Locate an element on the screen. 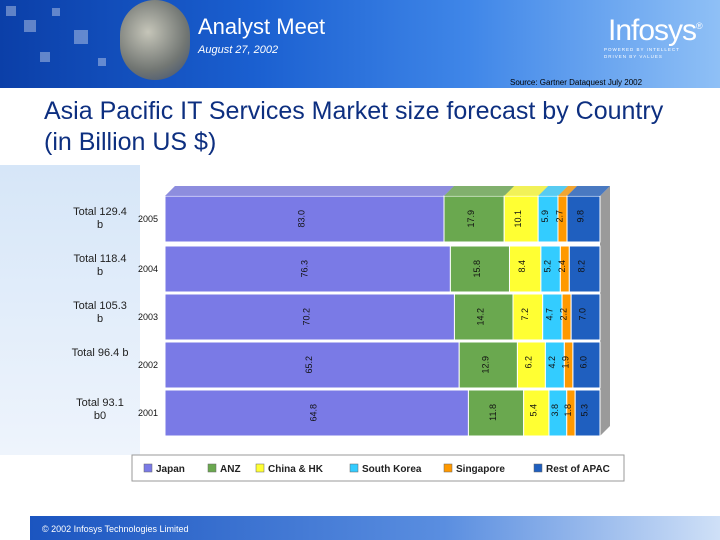 Image resolution: width=720 pixels, height=540 pixels. data-label-japan-2001: 64.8 is located at coordinates (314, 413).